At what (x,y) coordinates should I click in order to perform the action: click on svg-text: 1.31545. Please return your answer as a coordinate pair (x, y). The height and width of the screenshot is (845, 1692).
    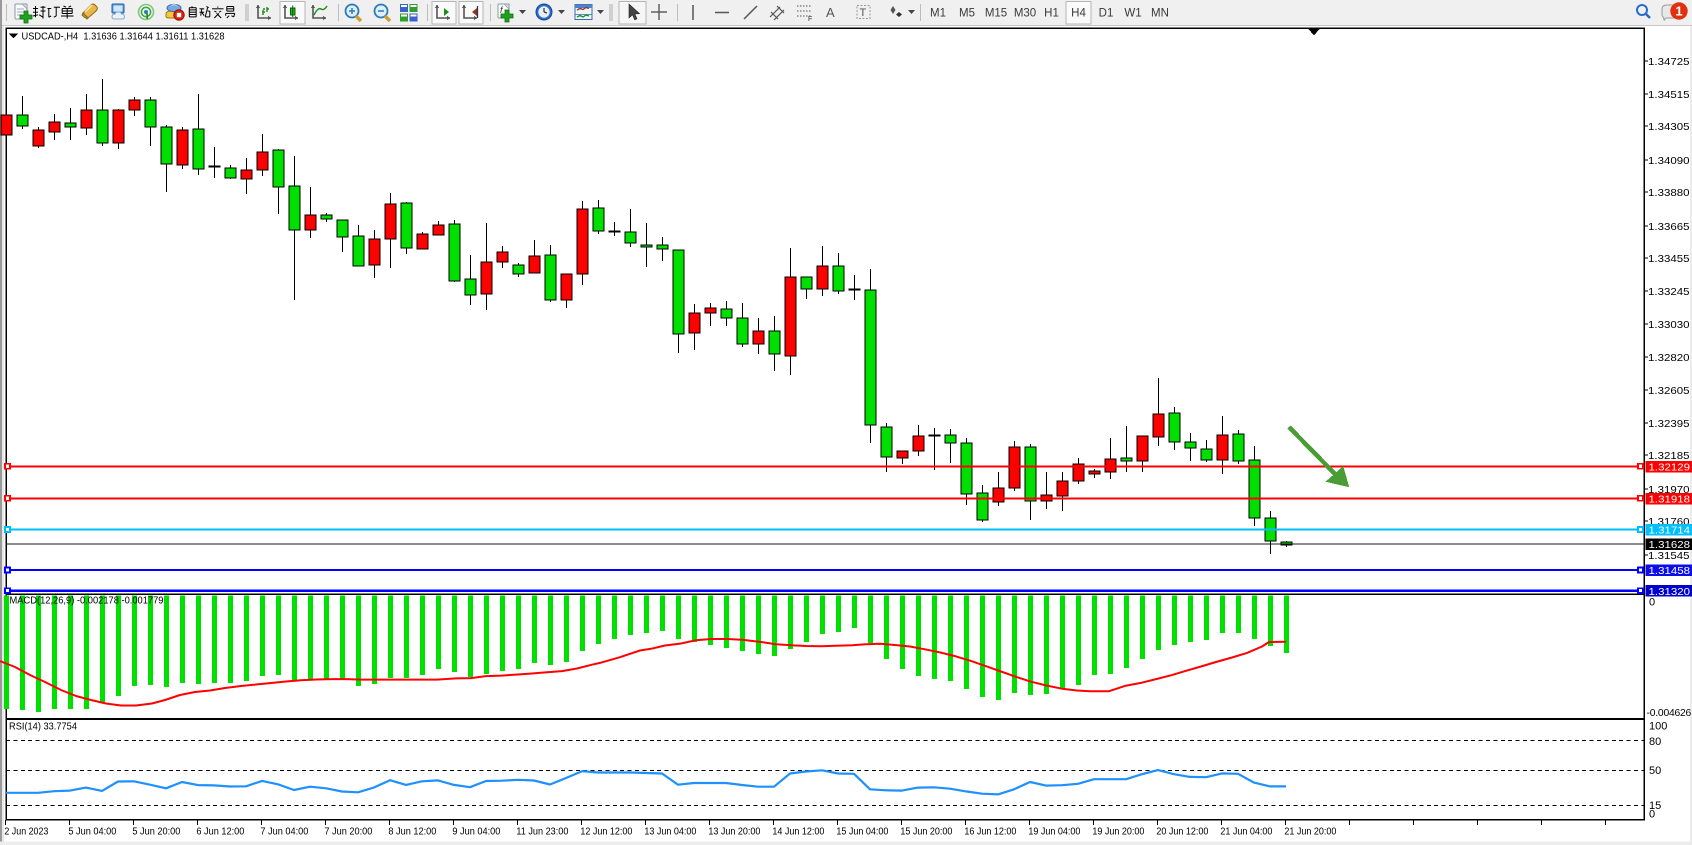
    Looking at the image, I should click on (1669, 556).